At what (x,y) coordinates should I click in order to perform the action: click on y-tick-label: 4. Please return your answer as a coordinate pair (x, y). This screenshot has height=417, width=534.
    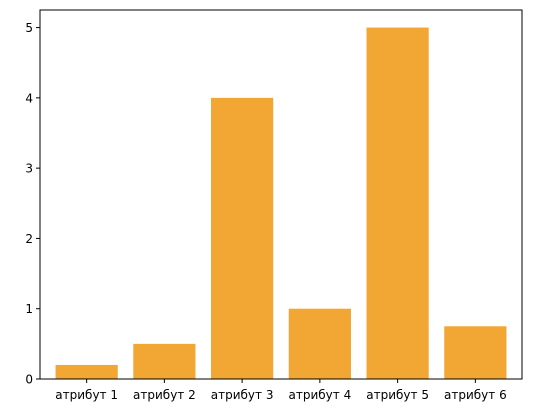
    Looking at the image, I should click on (29, 98).